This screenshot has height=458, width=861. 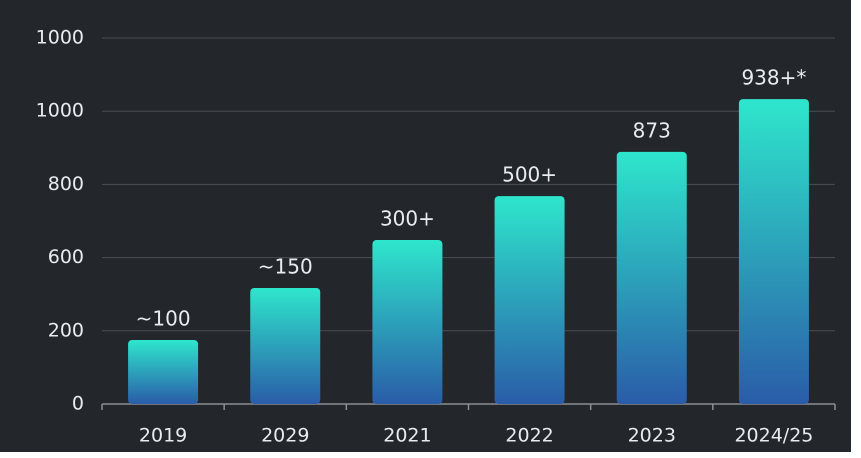 What do you see at coordinates (652, 130) in the screenshot?
I see `data-label: 873` at bounding box center [652, 130].